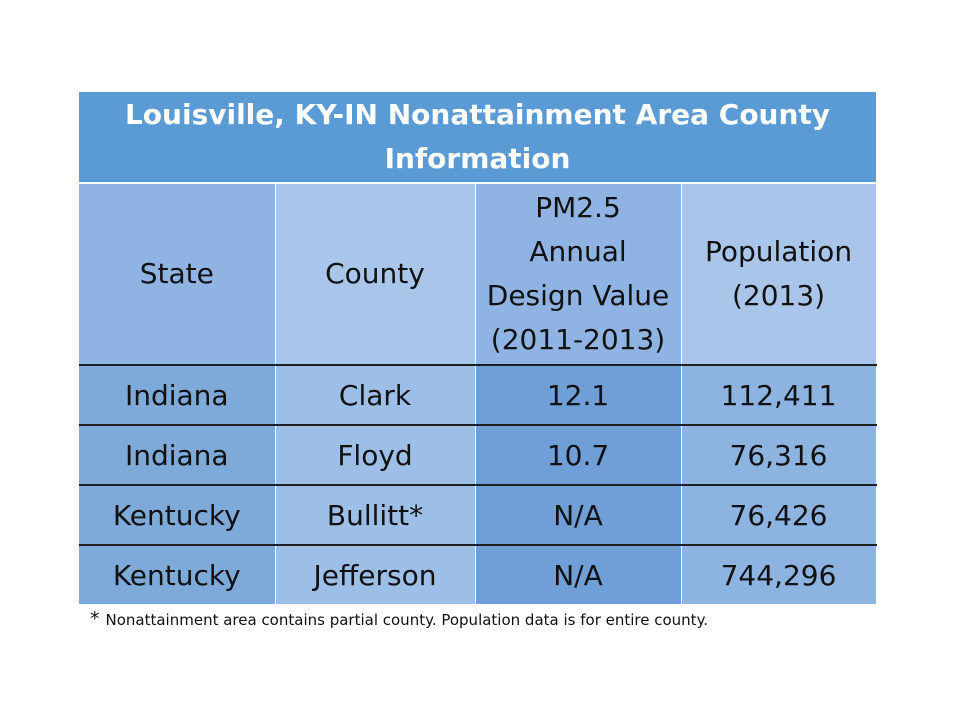  Describe the element at coordinates (778, 295) in the screenshot. I see `header-population-line: (2013)` at that location.